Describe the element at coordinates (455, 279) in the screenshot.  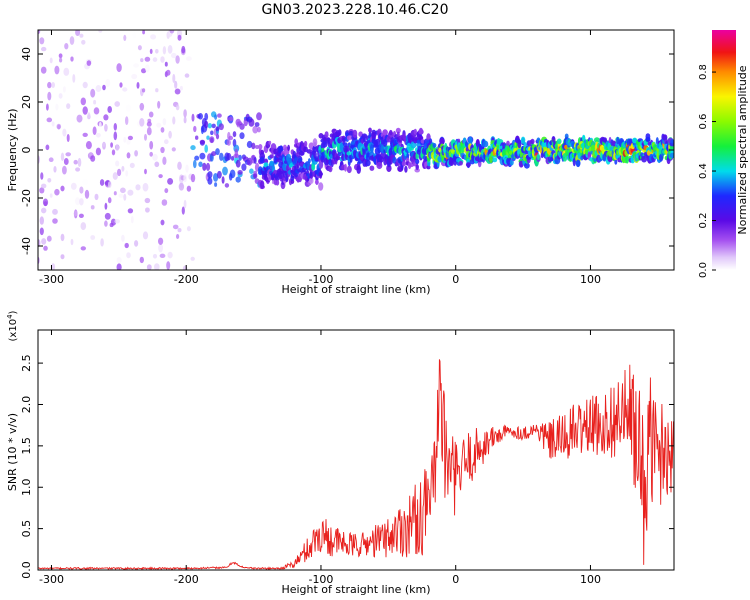
I see `x-tick-label: 0` at that location.